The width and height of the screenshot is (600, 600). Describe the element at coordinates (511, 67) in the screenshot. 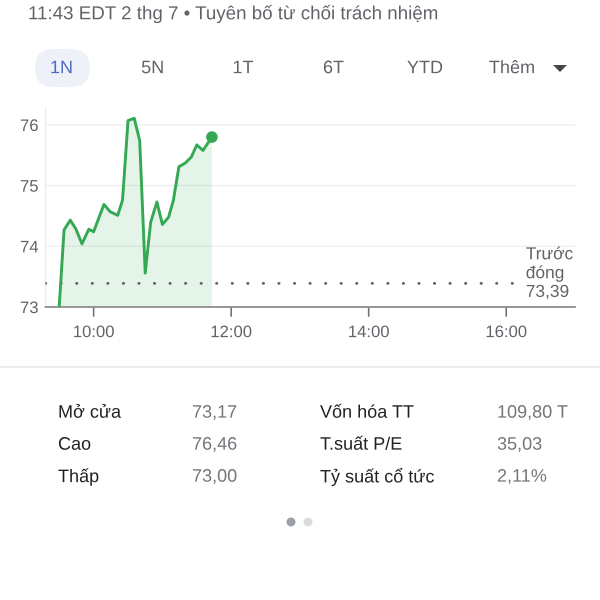

I see `text: Thêm` at that location.